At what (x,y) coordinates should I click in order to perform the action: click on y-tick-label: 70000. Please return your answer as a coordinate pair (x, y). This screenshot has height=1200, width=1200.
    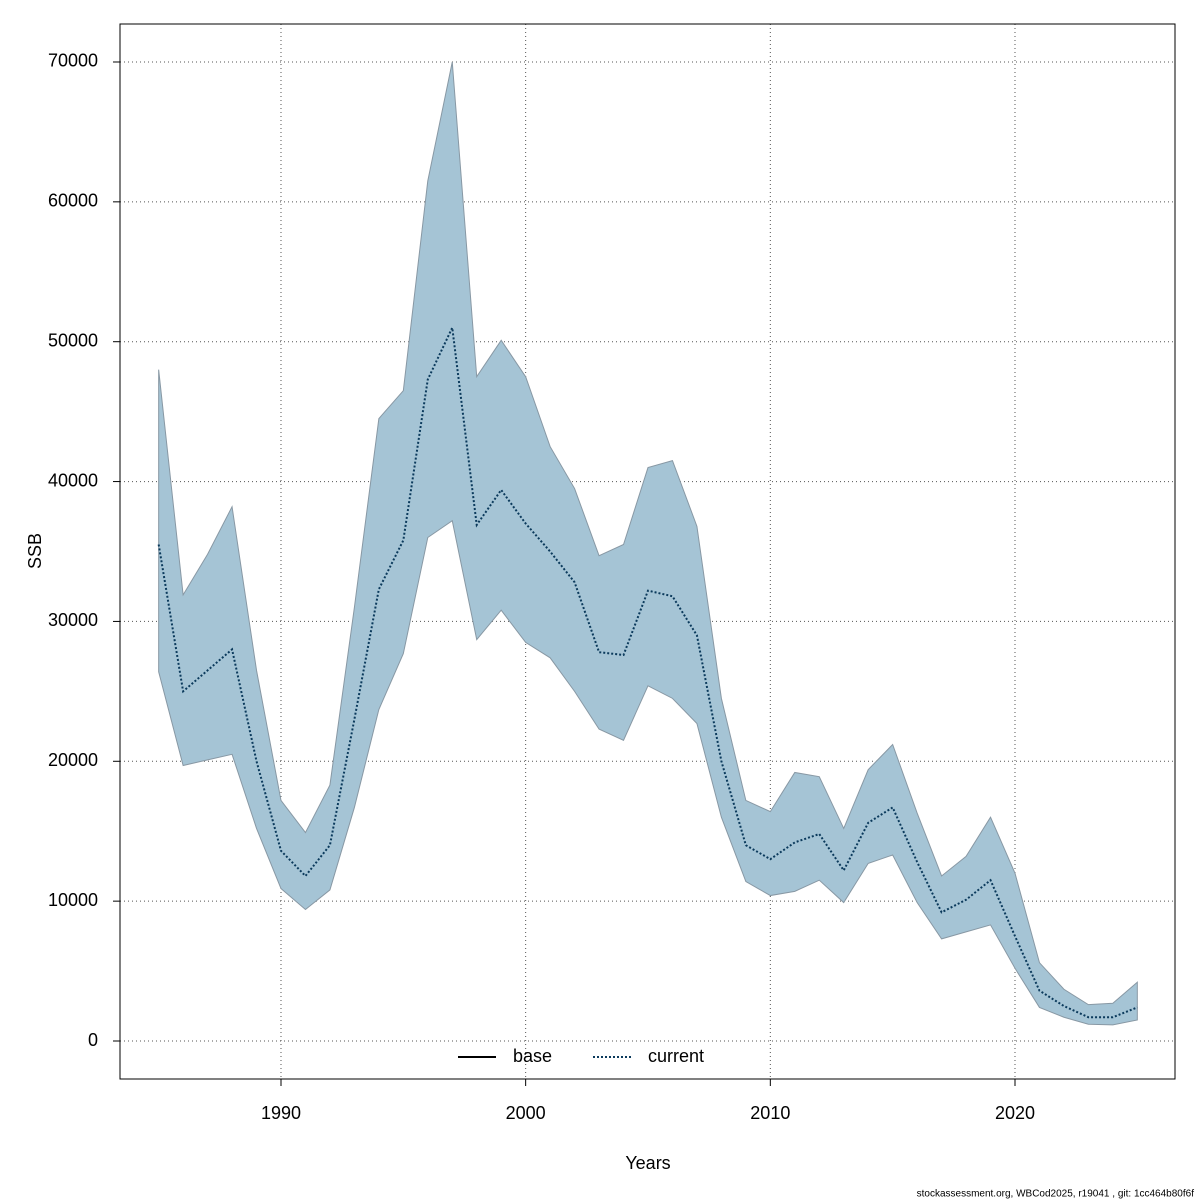
    Looking at the image, I should click on (73, 61).